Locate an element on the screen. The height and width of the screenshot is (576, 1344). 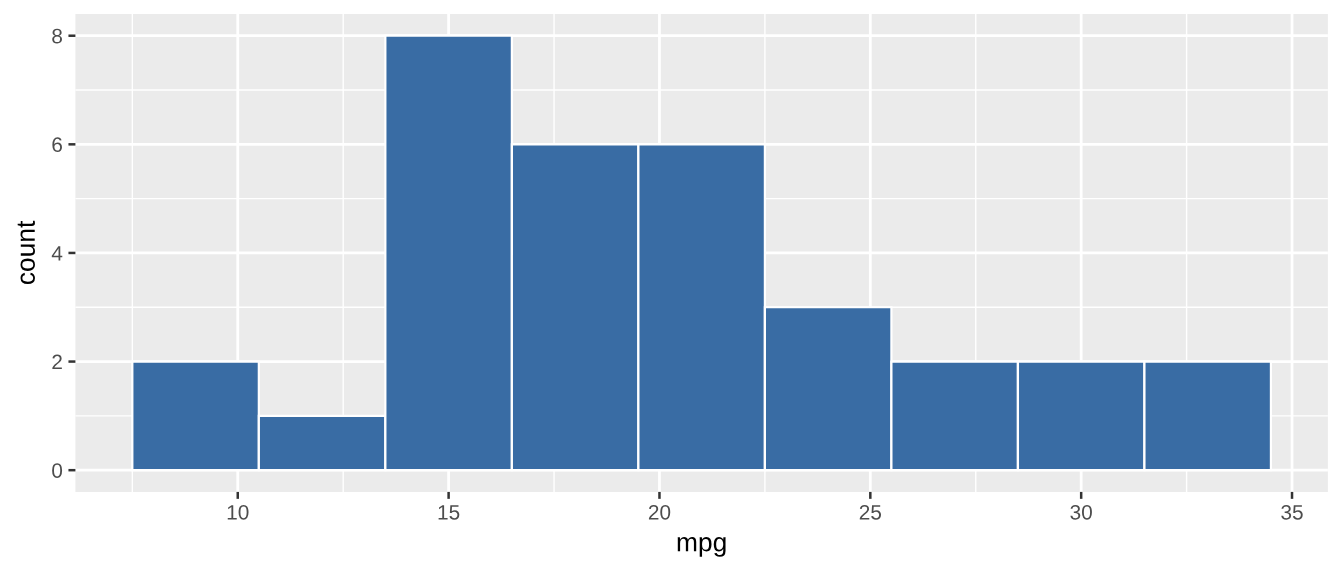
x-tick-label: 15 is located at coordinates (449, 512).